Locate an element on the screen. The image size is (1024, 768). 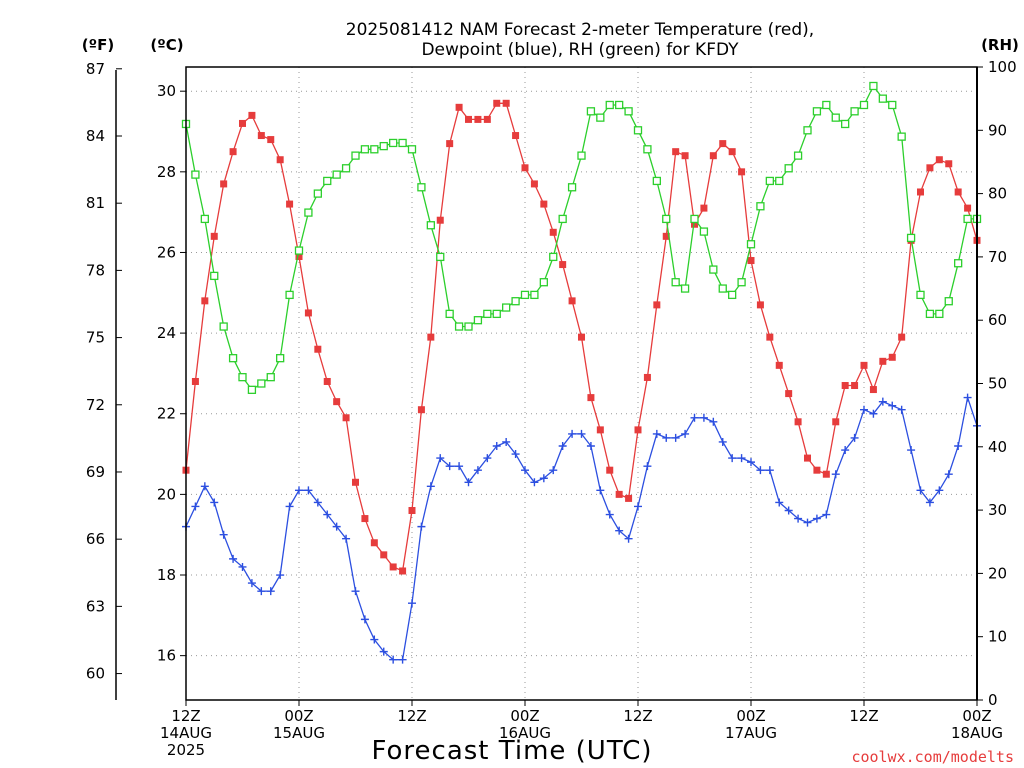
x-tick-label: 18AUG is located at coordinates (977, 733).